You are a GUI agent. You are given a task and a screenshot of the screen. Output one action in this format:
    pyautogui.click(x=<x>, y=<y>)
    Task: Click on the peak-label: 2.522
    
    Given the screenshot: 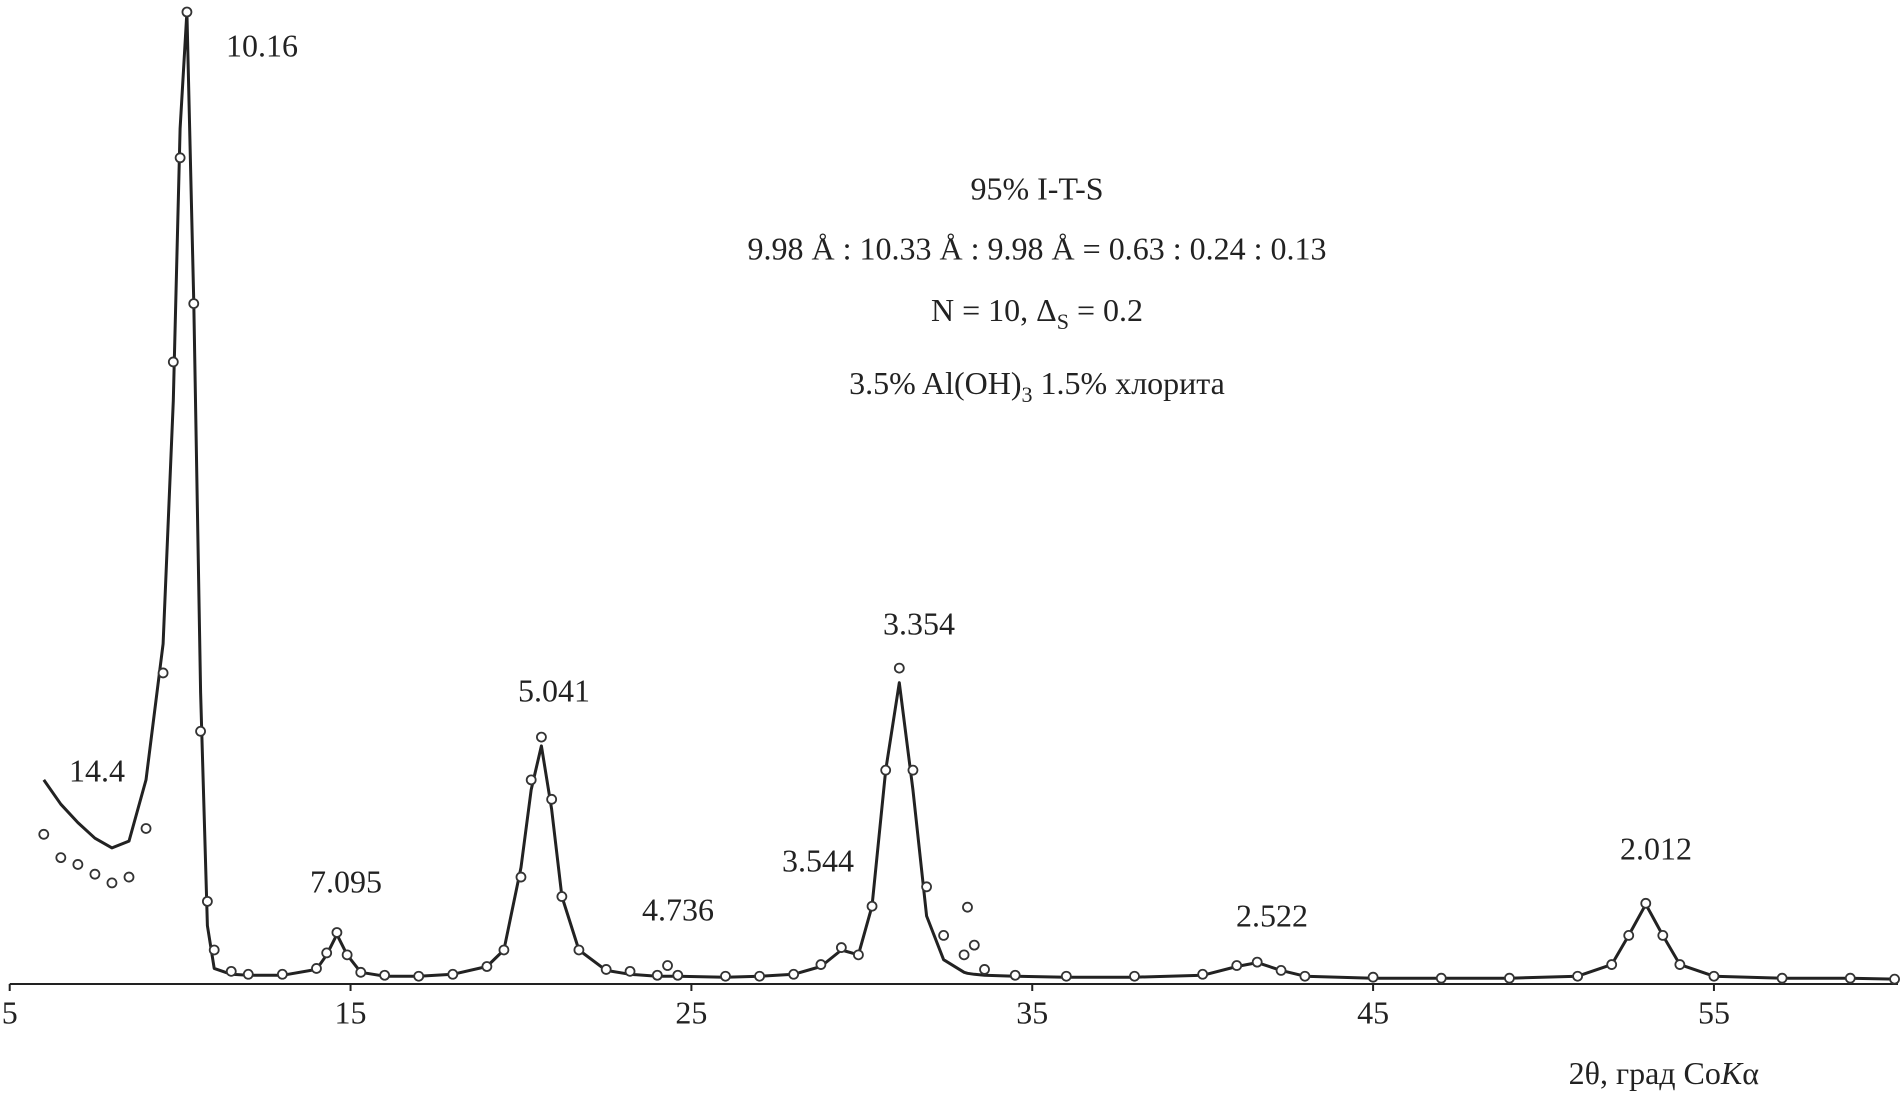 What is the action you would take?
    pyautogui.click(x=1272, y=915)
    